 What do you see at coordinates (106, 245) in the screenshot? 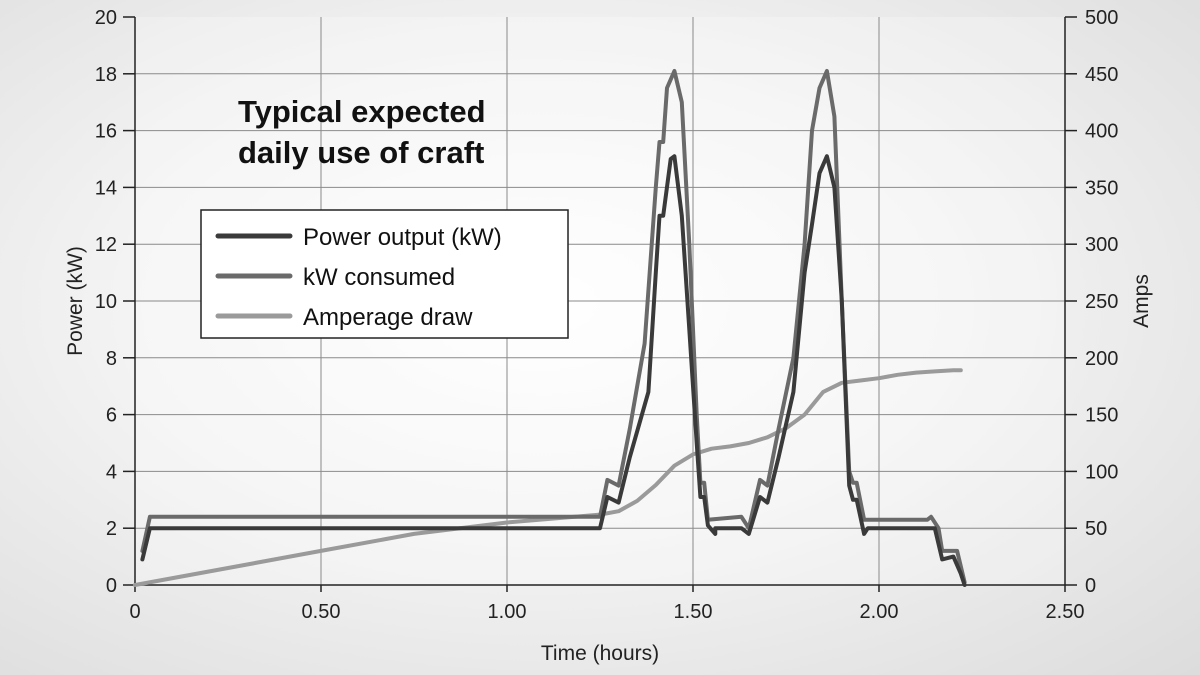
I see `y-tick-label: 12` at bounding box center [106, 245].